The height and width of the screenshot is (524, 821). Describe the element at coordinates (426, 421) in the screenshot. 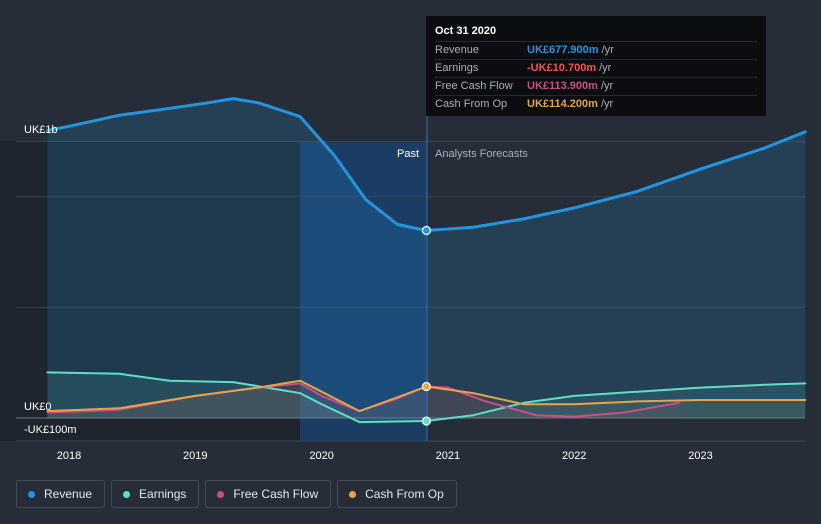

I see `earnings-marker` at that location.